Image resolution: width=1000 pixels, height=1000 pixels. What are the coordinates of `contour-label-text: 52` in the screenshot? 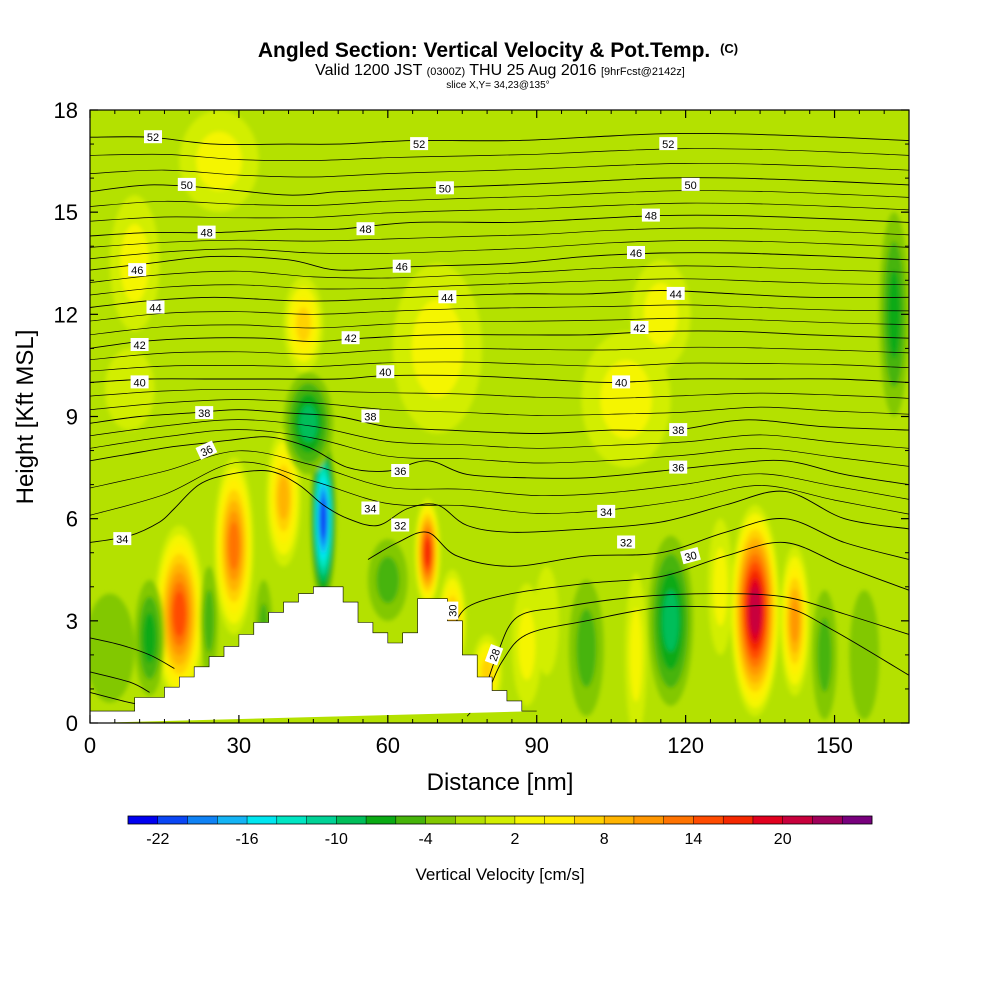 It's located at (419, 145).